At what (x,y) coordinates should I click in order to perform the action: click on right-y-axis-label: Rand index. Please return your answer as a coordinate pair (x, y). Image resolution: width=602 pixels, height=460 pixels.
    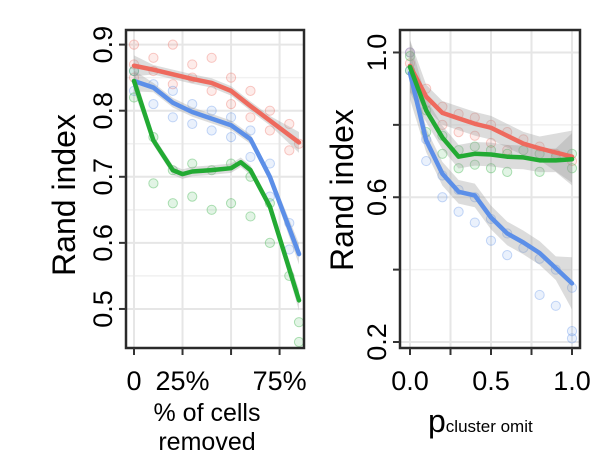
    Looking at the image, I should click on (342, 190).